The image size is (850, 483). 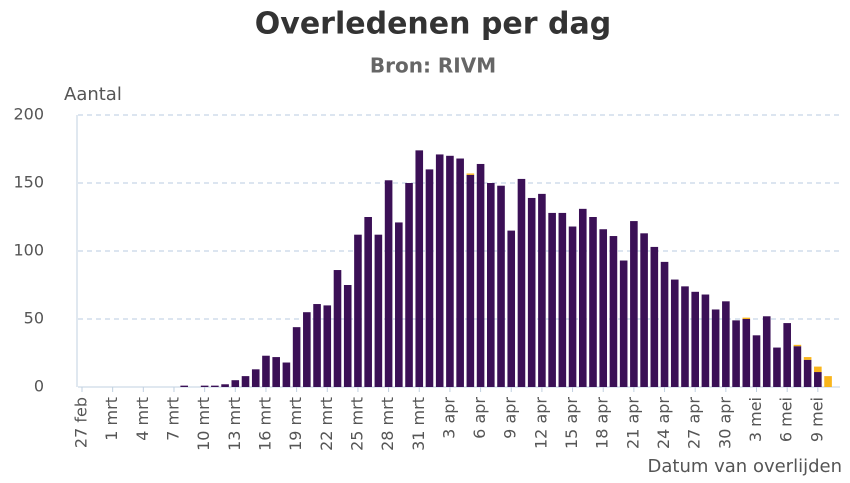 What do you see at coordinates (39, 386) in the screenshot?
I see `y-tick-label: 0` at bounding box center [39, 386].